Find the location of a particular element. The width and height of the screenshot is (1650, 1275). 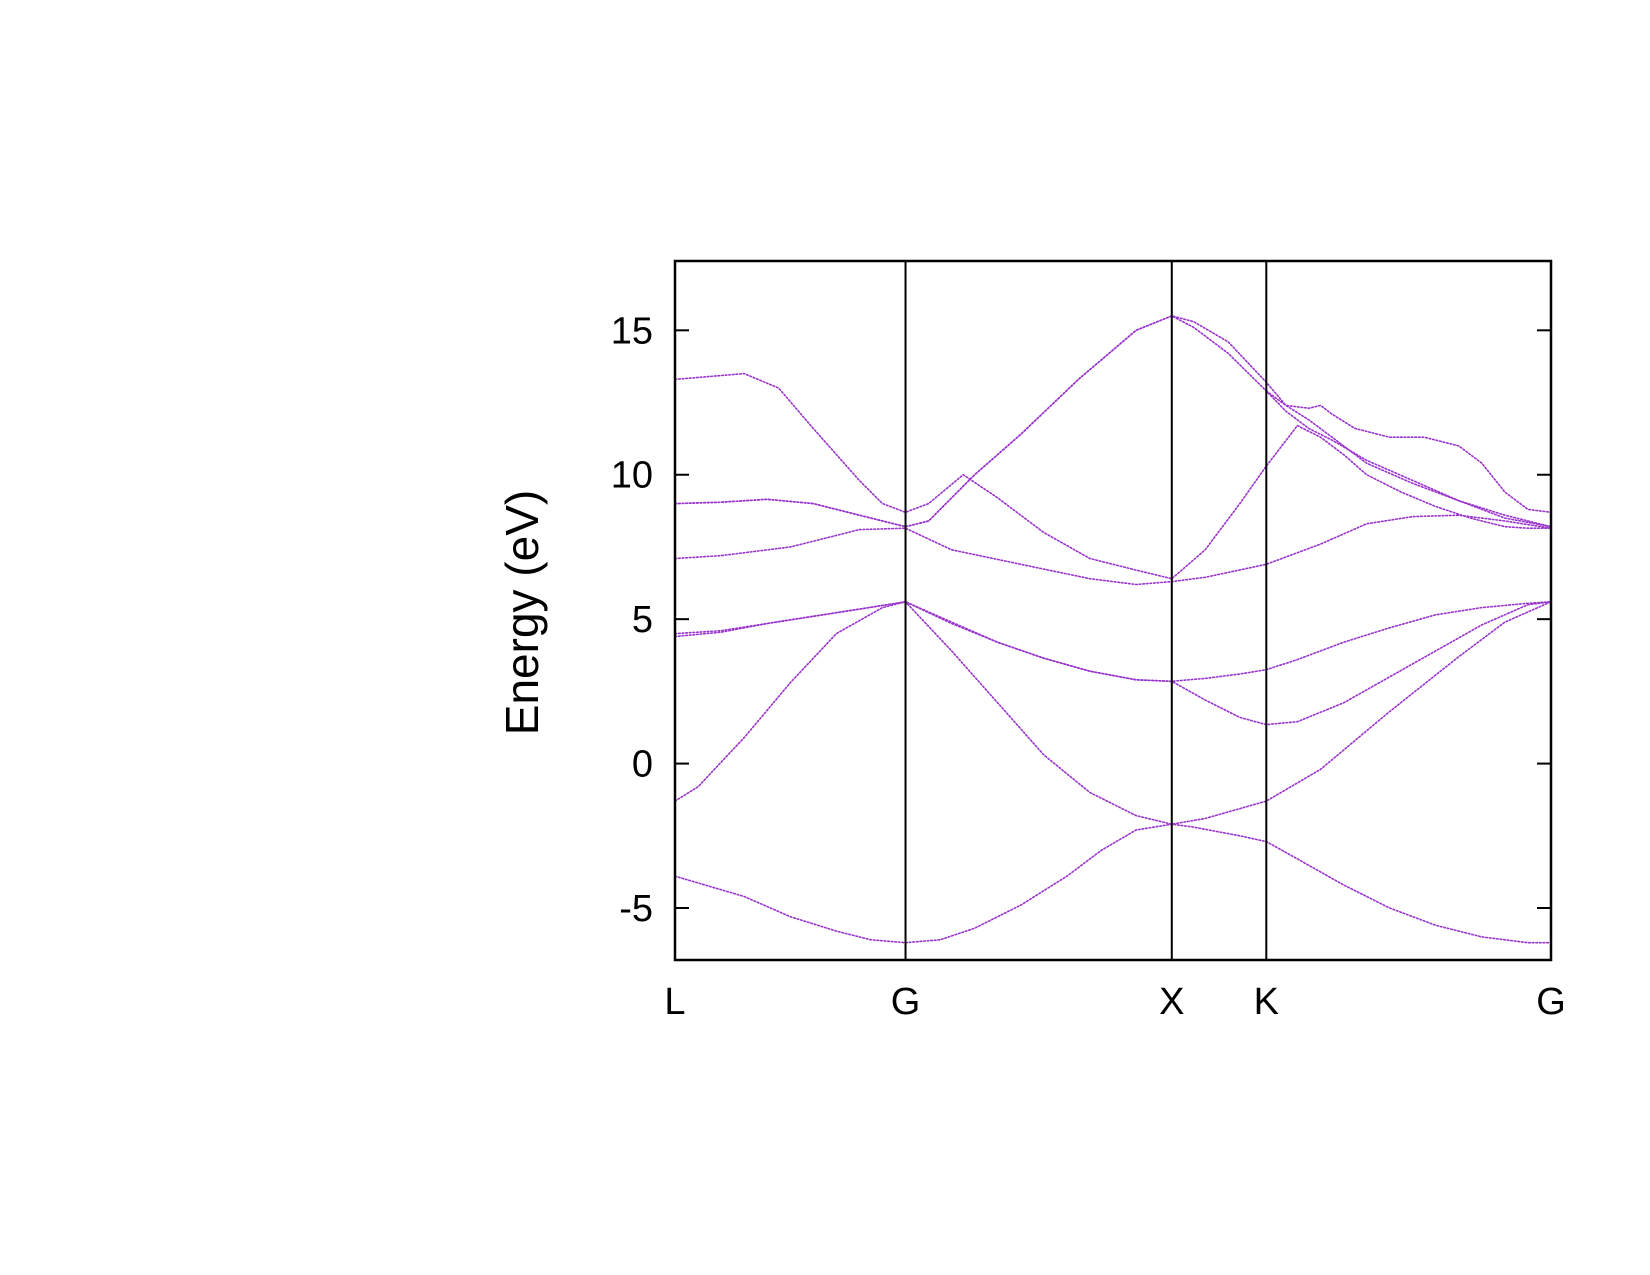

y-axis-title: Energy (eV) is located at coordinates (522, 612).